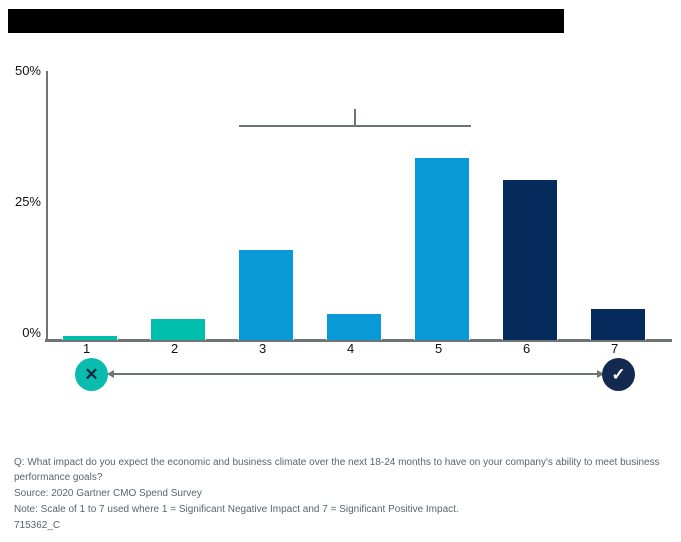 The image size is (681, 542). What do you see at coordinates (27, 70) in the screenshot?
I see `y-tick-label: 50%` at bounding box center [27, 70].